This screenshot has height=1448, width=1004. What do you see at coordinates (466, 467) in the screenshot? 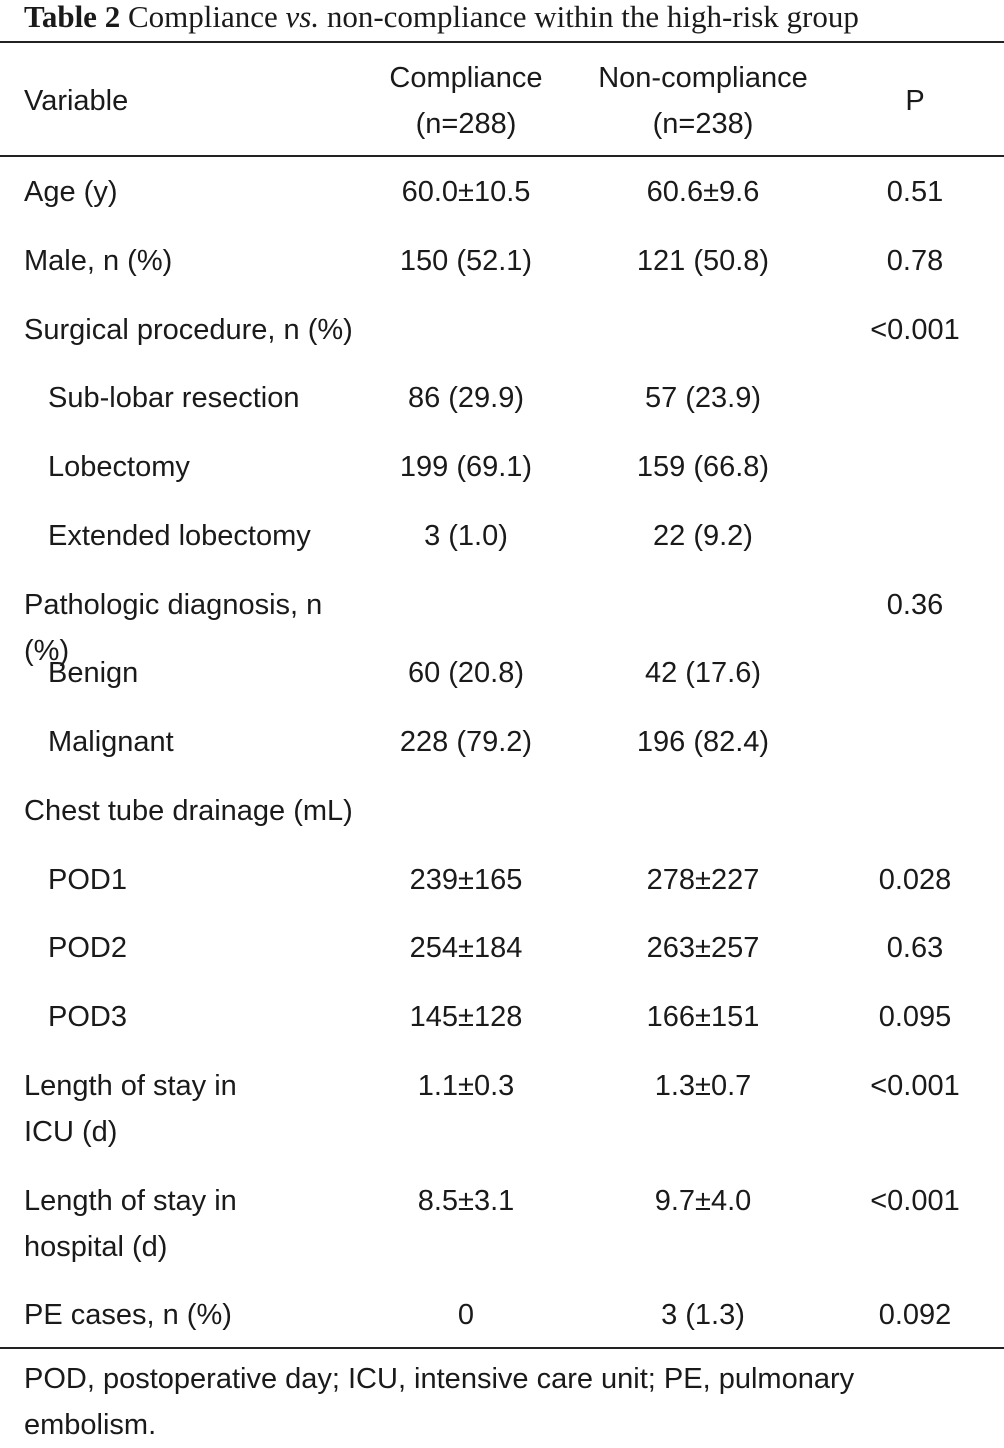
I see `row-compliance: 199 (69.1)` at bounding box center [466, 467].